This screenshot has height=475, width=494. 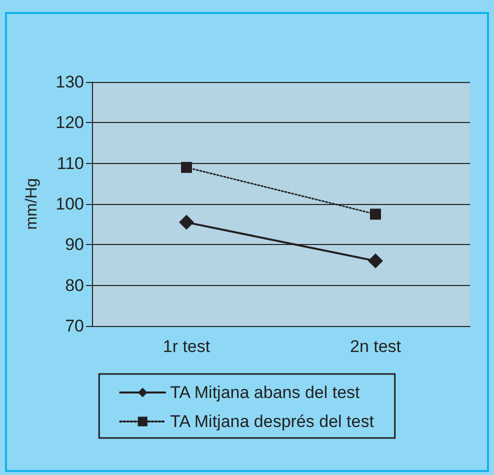 What do you see at coordinates (70, 163) in the screenshot?
I see `y-tick-label: 110` at bounding box center [70, 163].